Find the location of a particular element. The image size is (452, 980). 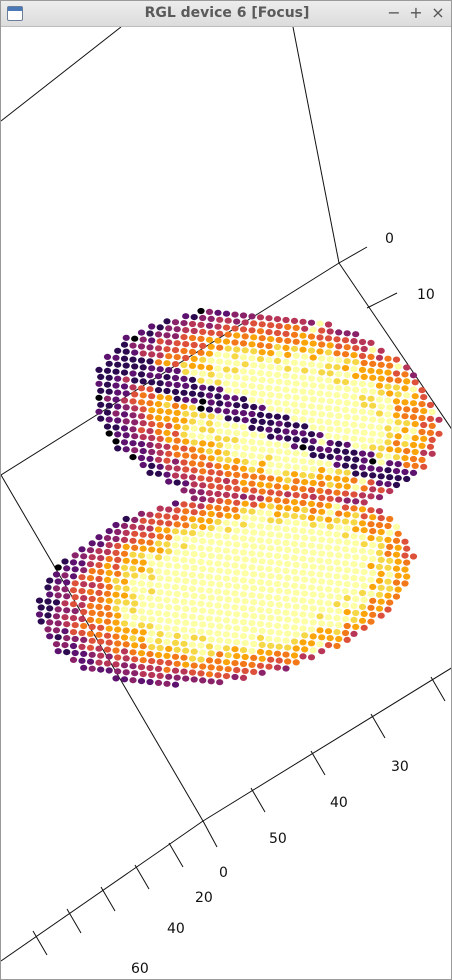

lower-left-tick-40: 40 is located at coordinates (176, 929).